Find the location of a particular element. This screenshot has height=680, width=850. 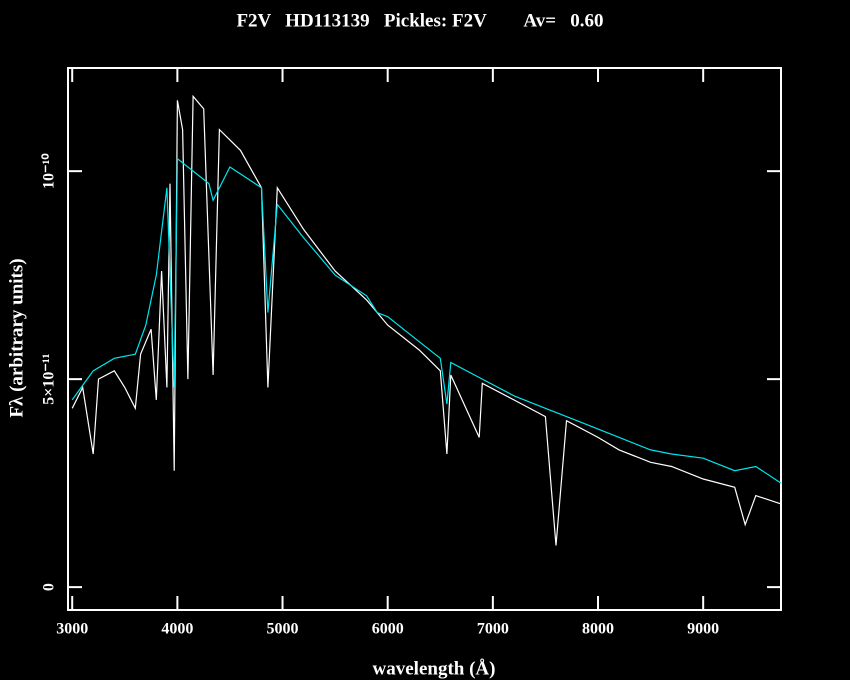

x-tick-label: 9000 is located at coordinates (703, 629).